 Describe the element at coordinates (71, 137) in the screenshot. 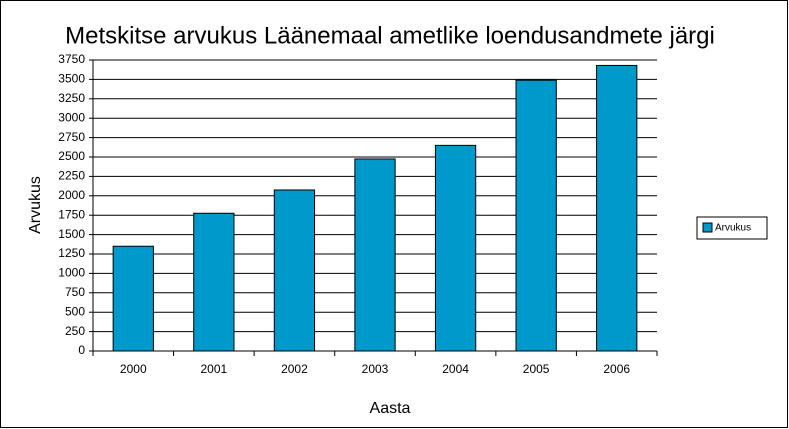

I see `y-tick-label: 2750` at that location.